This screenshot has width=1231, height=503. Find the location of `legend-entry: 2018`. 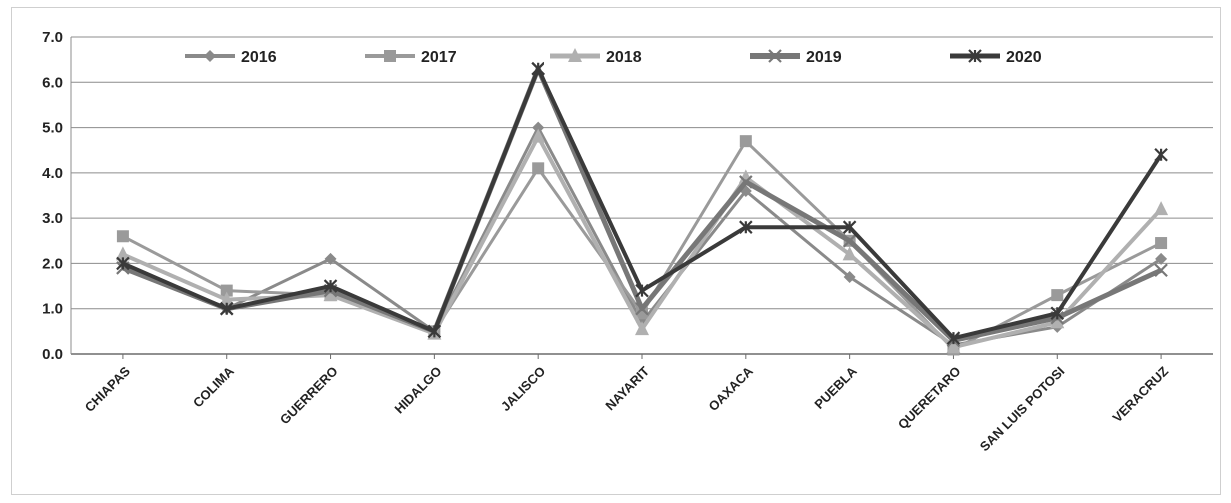

legend-entry: 2018 is located at coordinates (609, 55).